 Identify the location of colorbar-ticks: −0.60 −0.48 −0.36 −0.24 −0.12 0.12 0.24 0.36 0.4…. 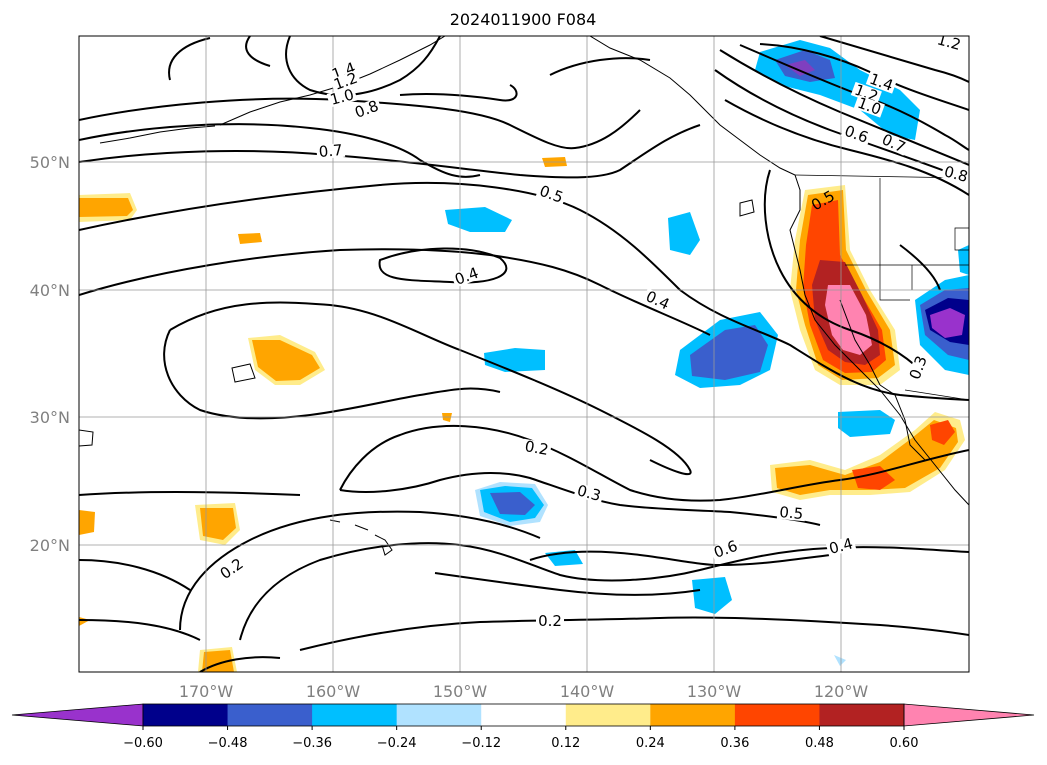
(520, 738).